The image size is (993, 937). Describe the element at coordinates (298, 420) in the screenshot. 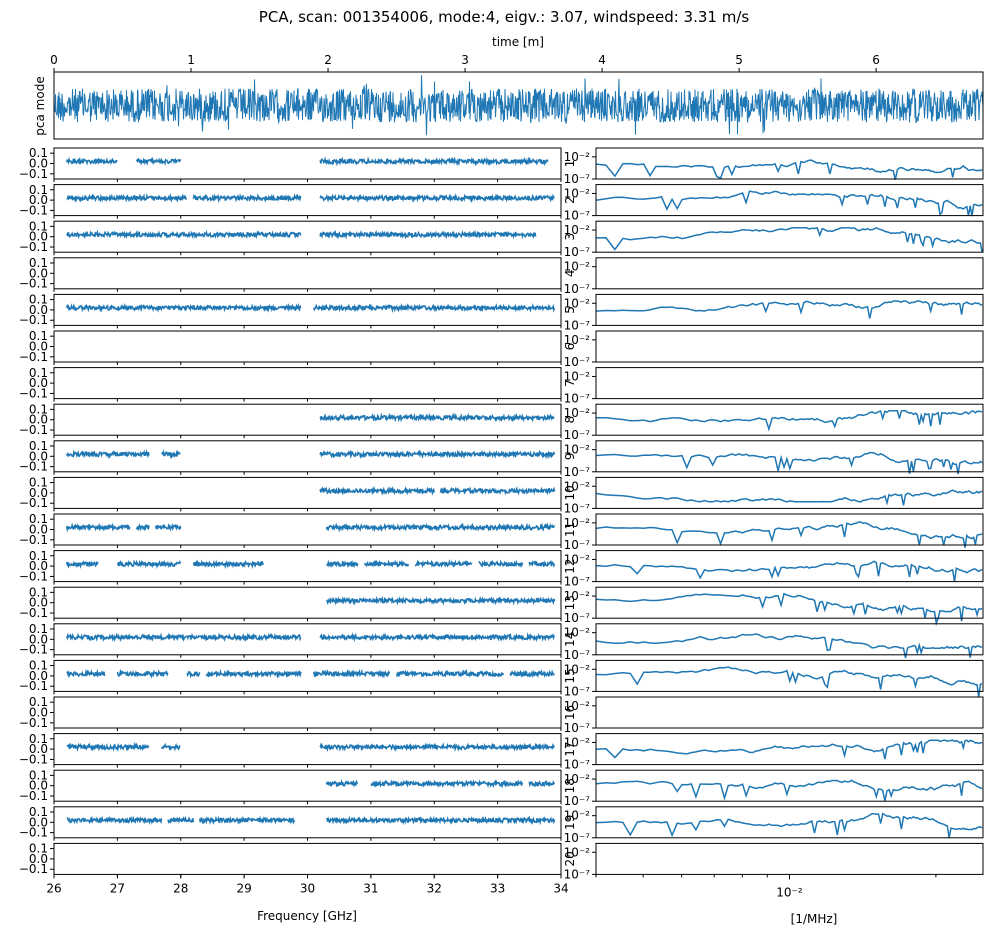

I see `frequency-panel-8: 0.10.0−0.1 8` at that location.